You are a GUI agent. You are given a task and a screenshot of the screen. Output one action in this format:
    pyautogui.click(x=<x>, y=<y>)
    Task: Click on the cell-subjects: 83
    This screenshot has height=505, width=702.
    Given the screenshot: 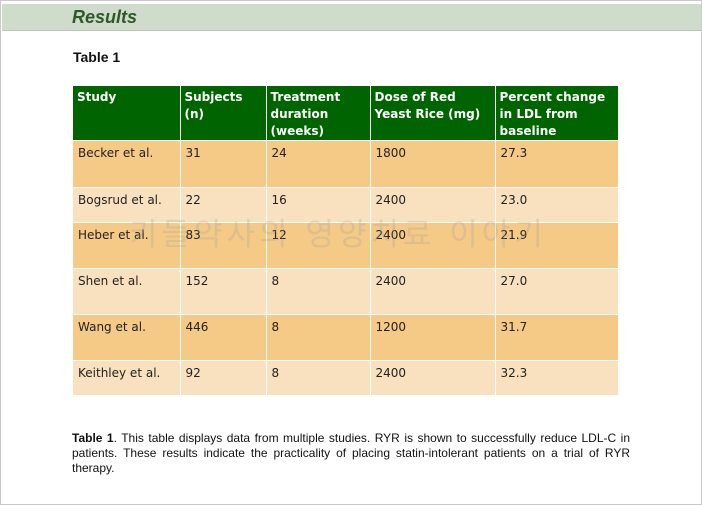 What is the action you would take?
    pyautogui.click(x=223, y=245)
    